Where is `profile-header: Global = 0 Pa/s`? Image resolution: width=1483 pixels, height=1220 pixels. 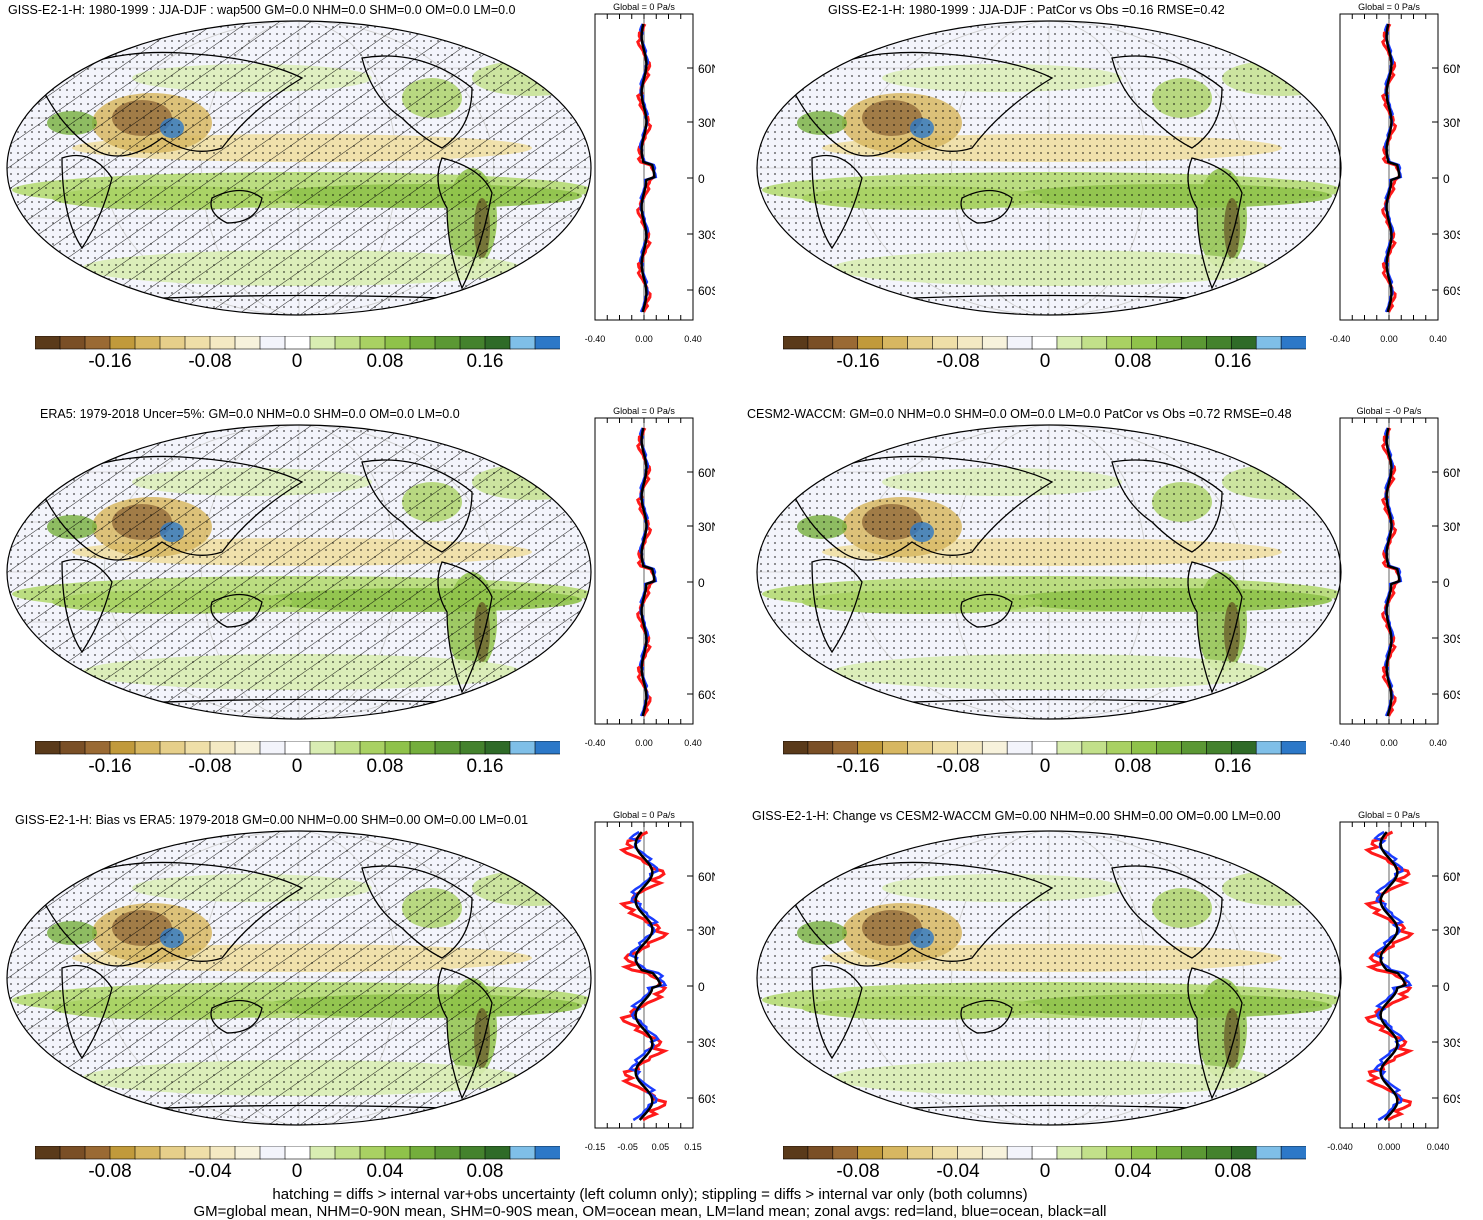
profile-header: Global = 0 Pa/s is located at coordinates (1389, 815).